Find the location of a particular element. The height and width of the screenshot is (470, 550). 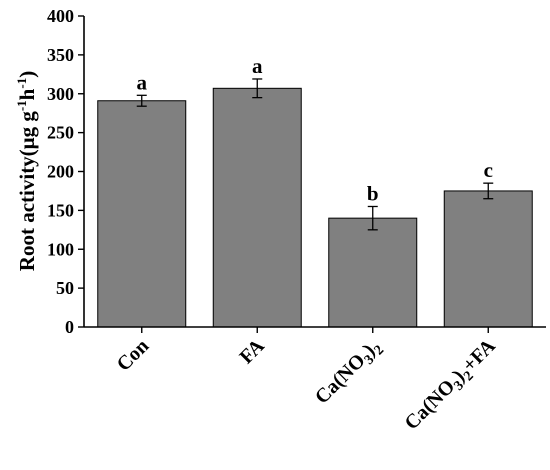

x-axis-ticks-group is located at coordinates (315, 330).